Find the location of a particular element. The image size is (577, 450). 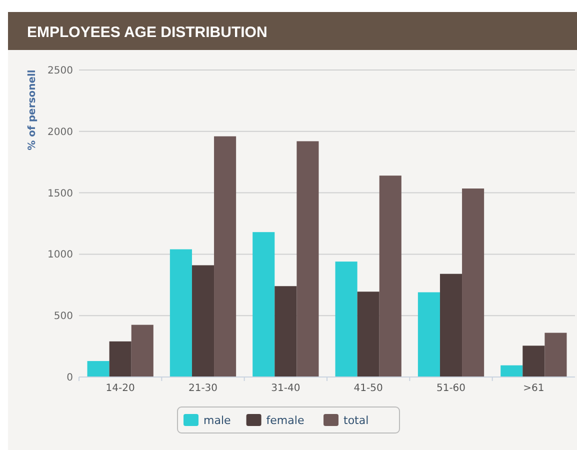

x-tick-label: 51-60 is located at coordinates (451, 388).